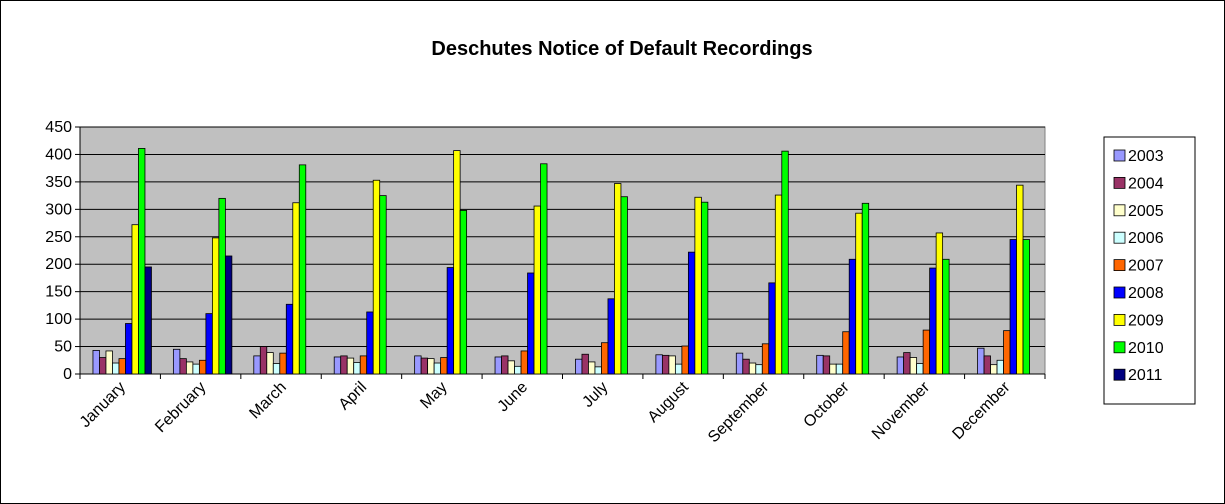  What do you see at coordinates (180, 407) in the screenshot?
I see `x-tick-label: February` at bounding box center [180, 407].